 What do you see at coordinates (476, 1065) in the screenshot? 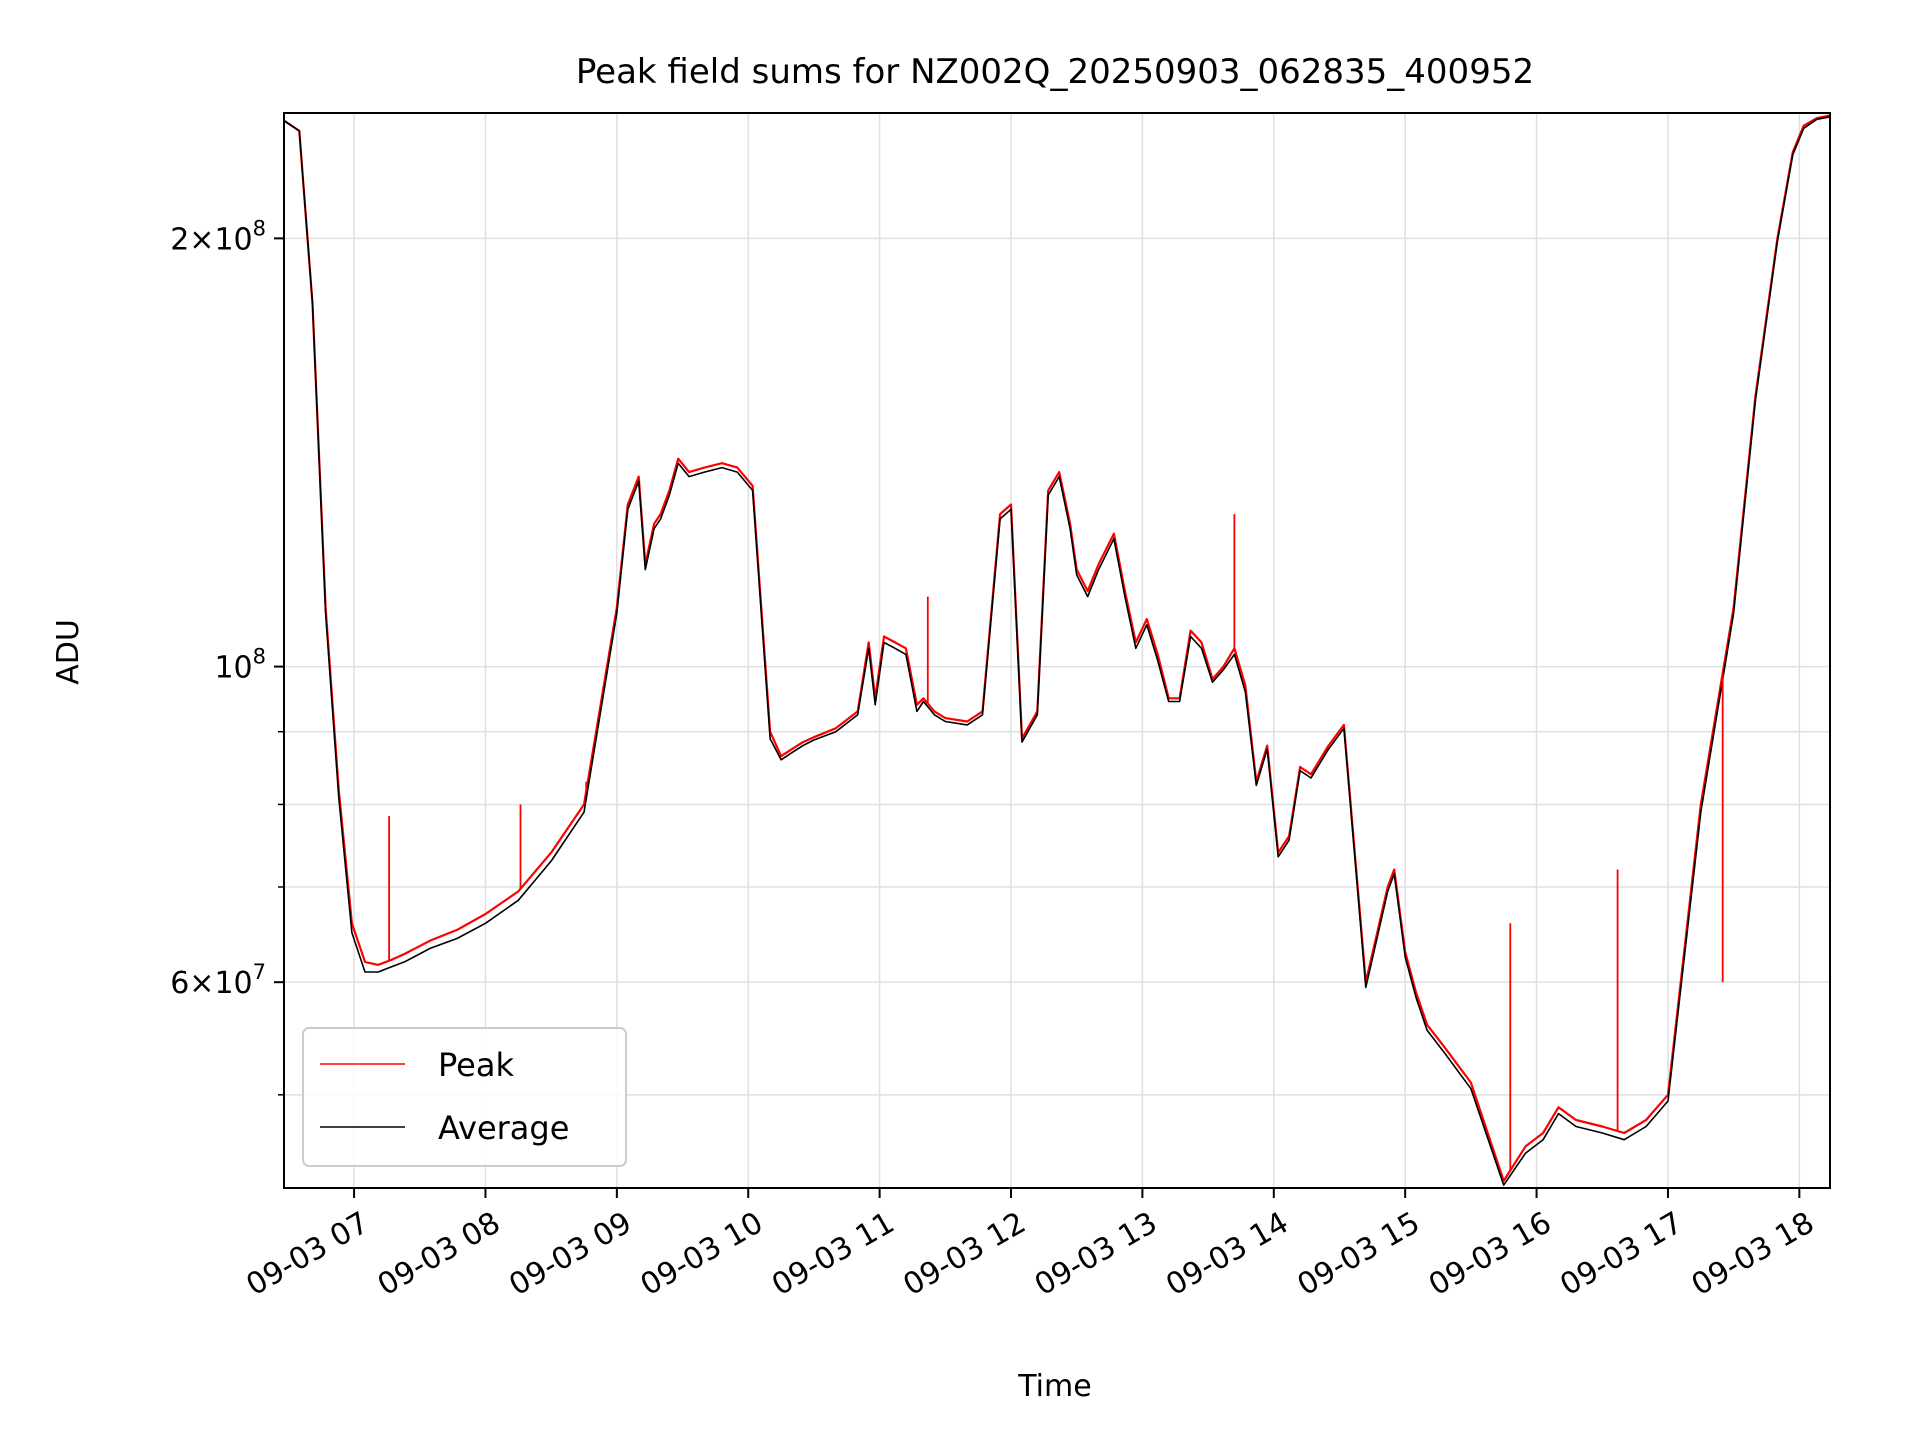
I see `legend-peak-label: Peak` at bounding box center [476, 1065].